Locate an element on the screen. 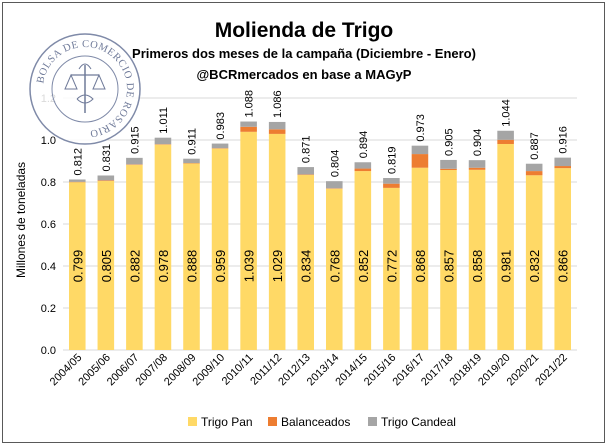 The height and width of the screenshot is (447, 609). inner-label: 1.039 is located at coordinates (249, 266).